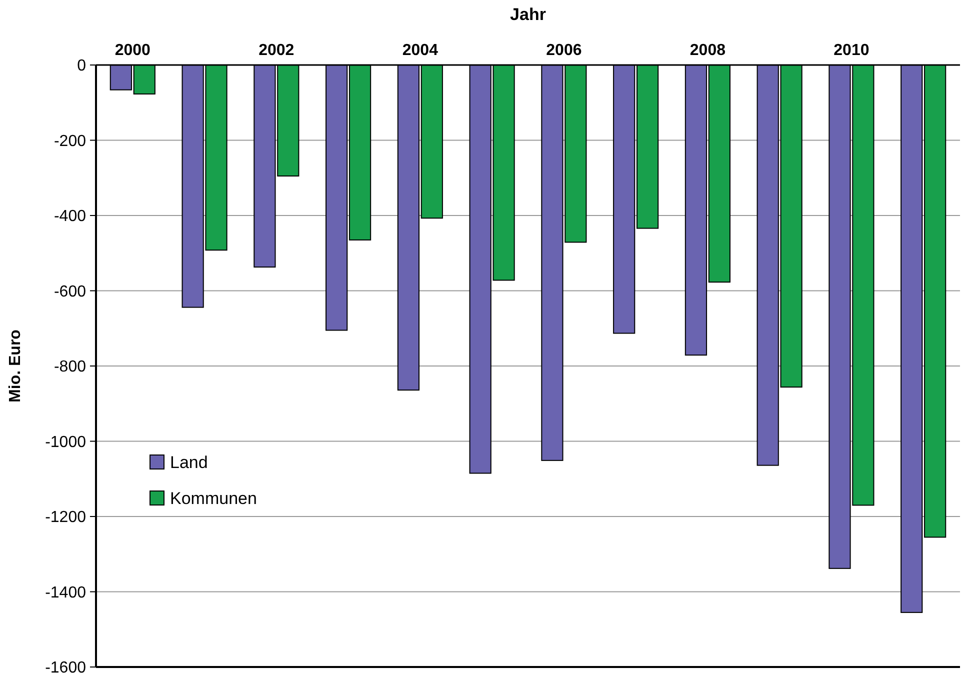 Image resolution: width=964 pixels, height=673 pixels. Describe the element at coordinates (65, 442) in the screenshot. I see `y-tick-label: -1000` at that location.